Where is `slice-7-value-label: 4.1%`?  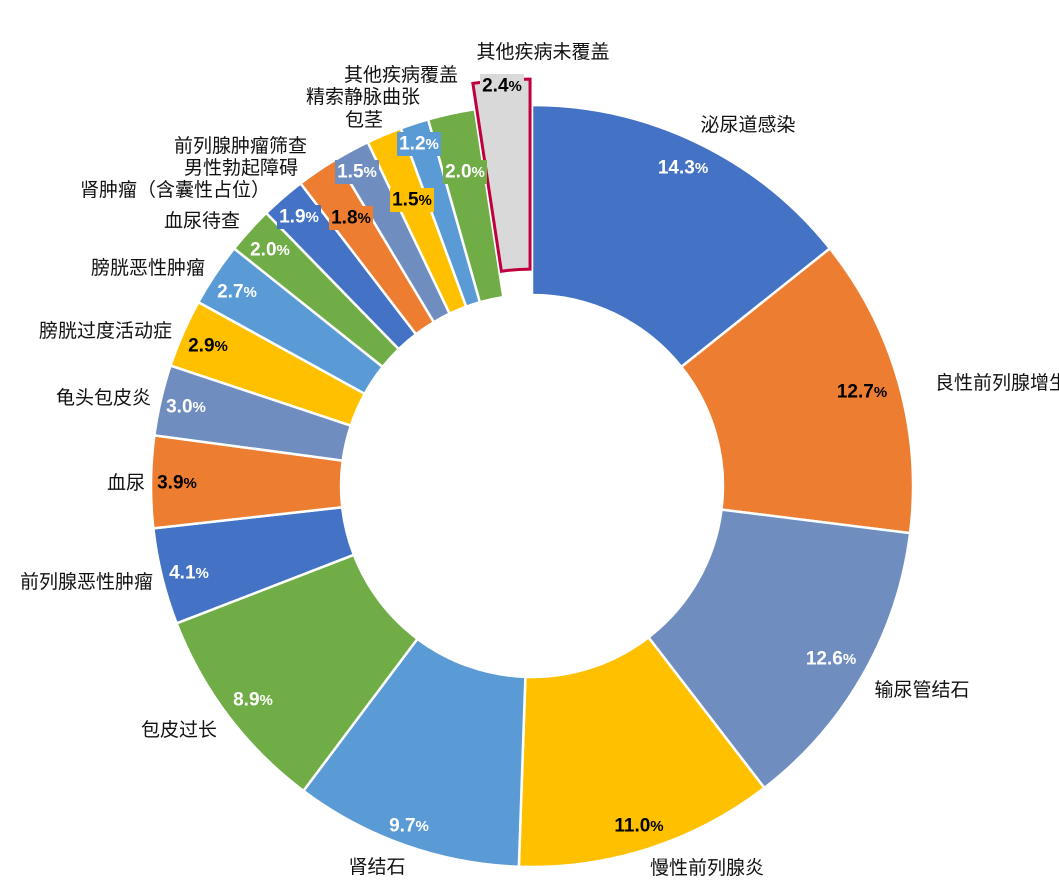 slice-7-value-label: 4.1% is located at coordinates (189, 573).